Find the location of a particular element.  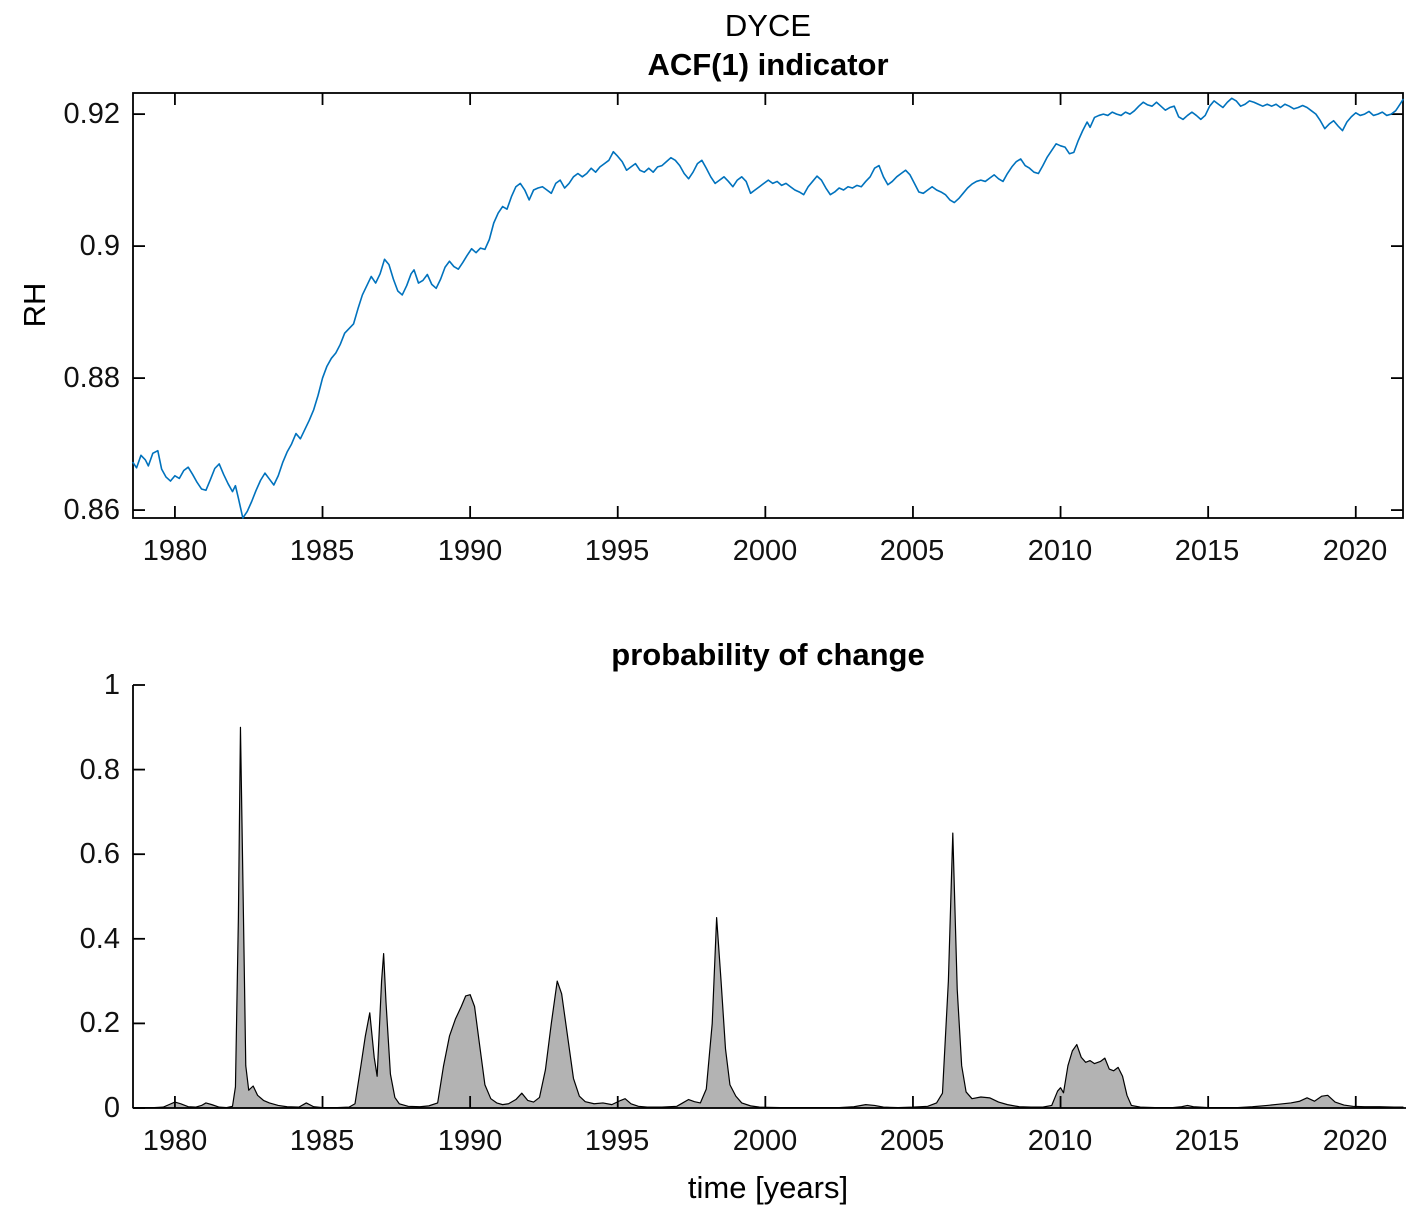

probability-plot-title: probability of change is located at coordinates (768, 654).